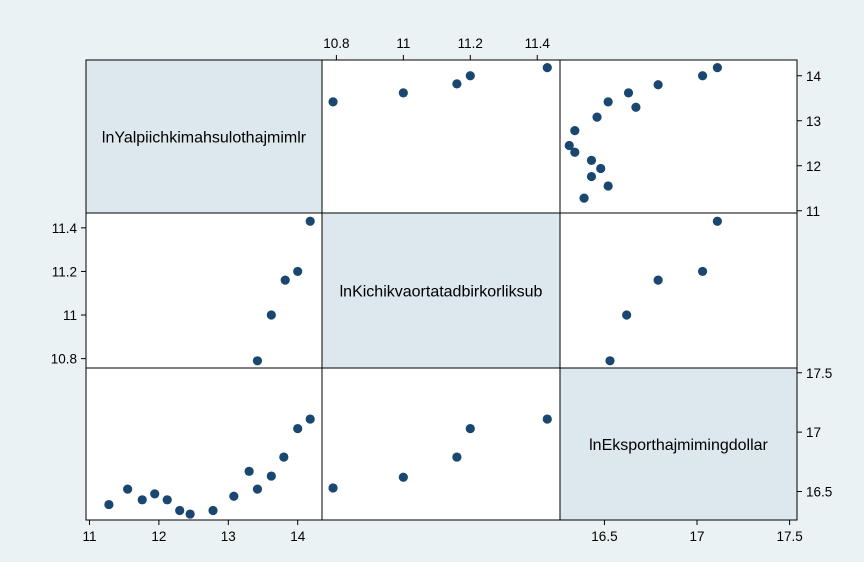 This screenshot has height=562, width=864. I want to click on left-tick-label: 10.8, so click(64, 359).